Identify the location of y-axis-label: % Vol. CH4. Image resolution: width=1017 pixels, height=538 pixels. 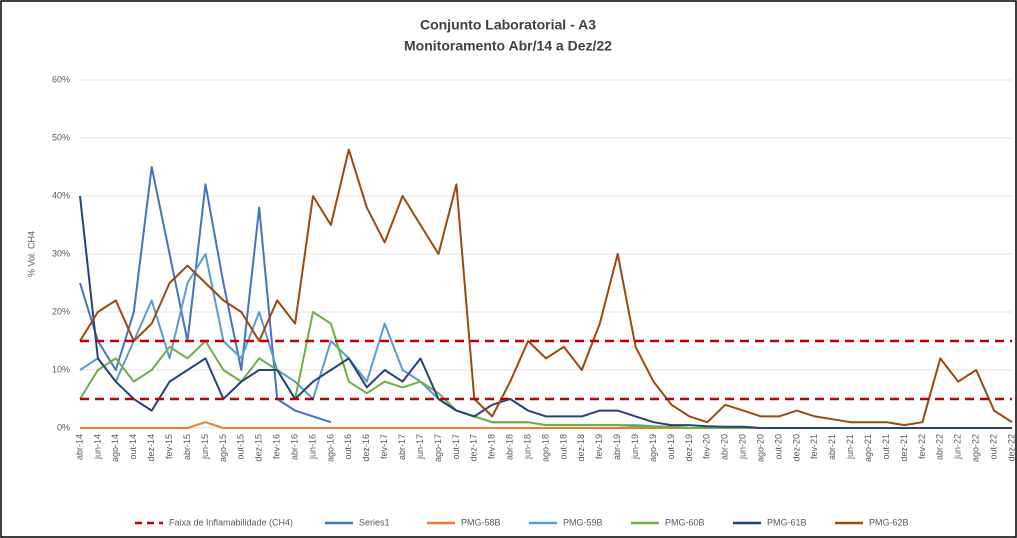
(31, 254).